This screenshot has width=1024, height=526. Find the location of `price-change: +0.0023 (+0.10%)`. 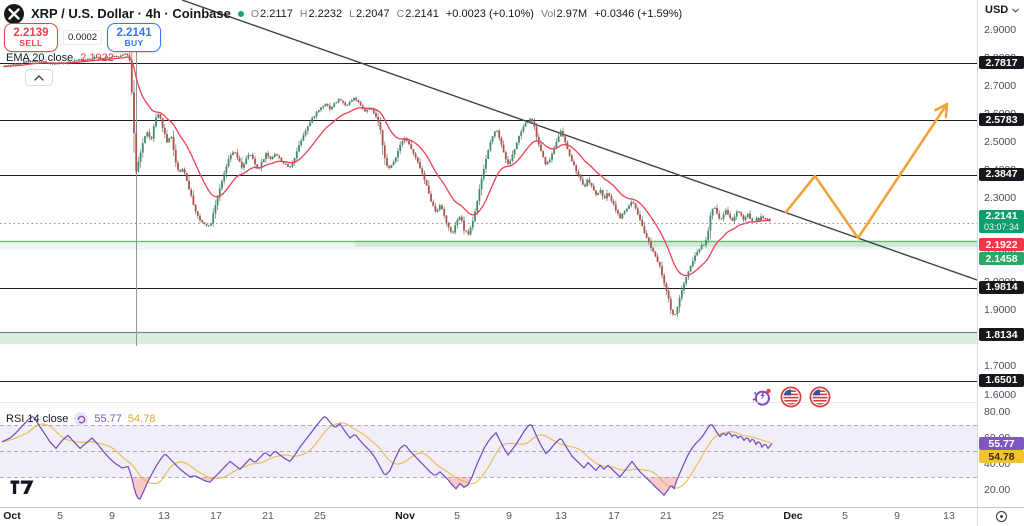

price-change: +0.0023 (+0.10%) is located at coordinates (489, 13).